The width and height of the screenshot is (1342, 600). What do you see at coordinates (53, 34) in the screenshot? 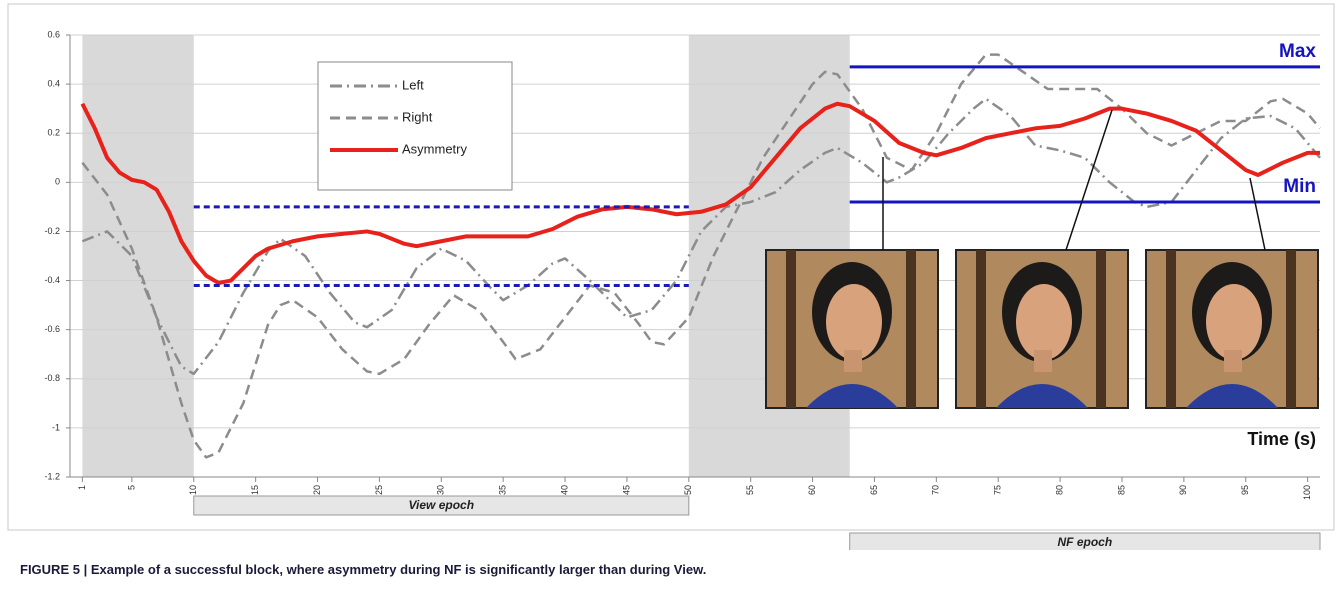
I see `y-tick-label: 0.6` at bounding box center [53, 34].